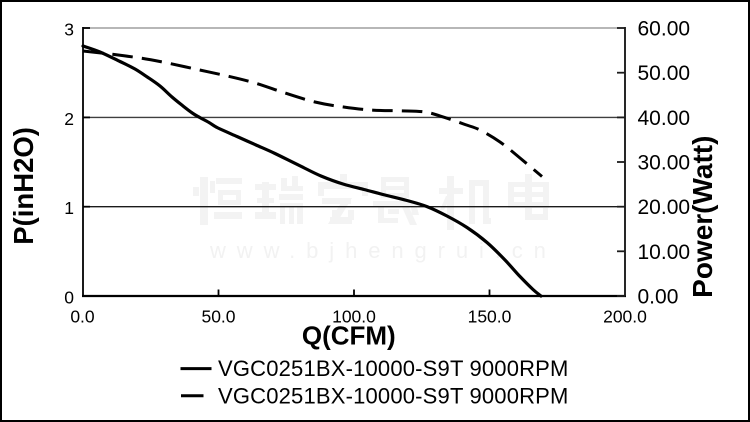 The width and height of the screenshot is (750, 422). What do you see at coordinates (625, 316) in the screenshot?
I see `svg-text: 200.0` at bounding box center [625, 316].